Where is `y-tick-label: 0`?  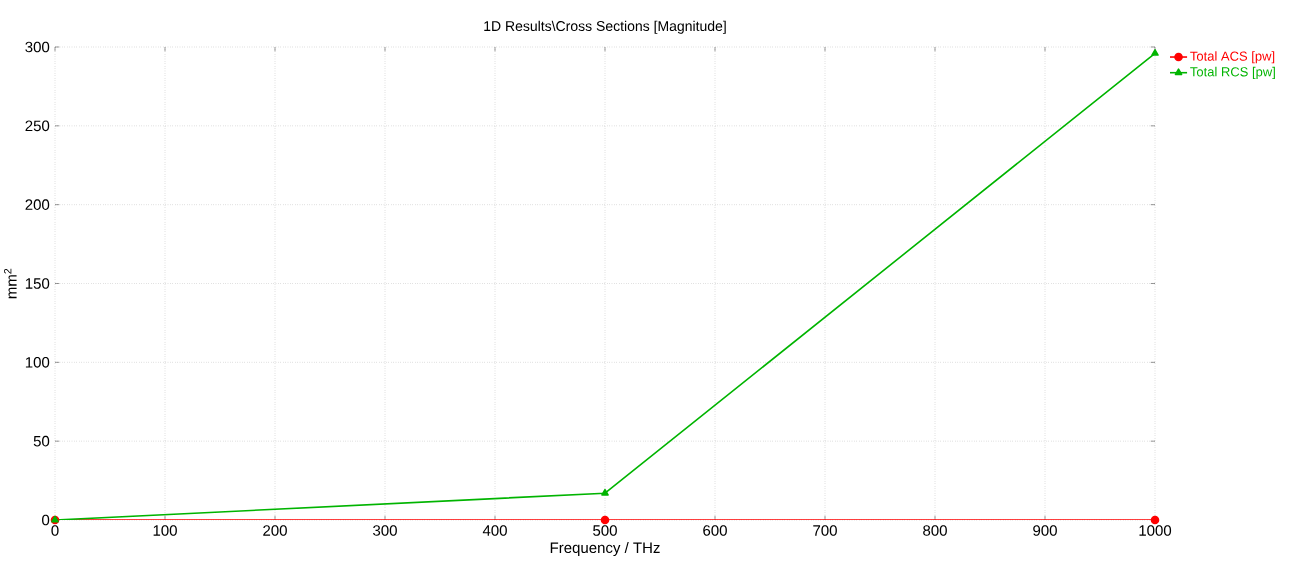 y-tick-label: 0 is located at coordinates (46, 520).